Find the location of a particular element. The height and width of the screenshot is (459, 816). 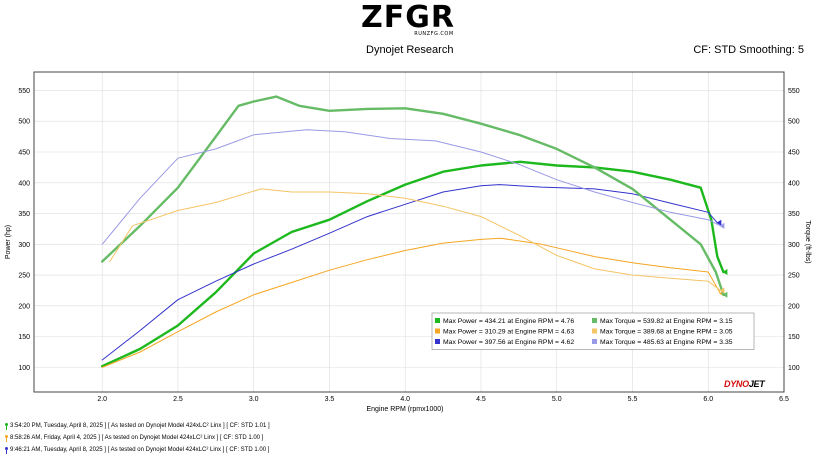

y-tick-label-left: 250 is located at coordinates (24, 276).